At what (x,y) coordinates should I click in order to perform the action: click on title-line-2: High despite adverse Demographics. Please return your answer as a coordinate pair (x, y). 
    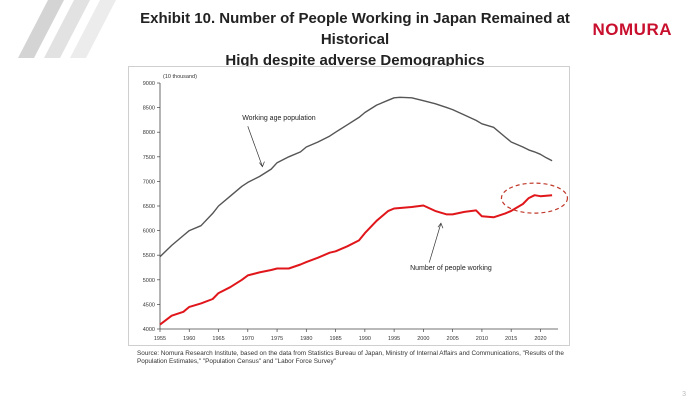
    Looking at the image, I should click on (355, 60).